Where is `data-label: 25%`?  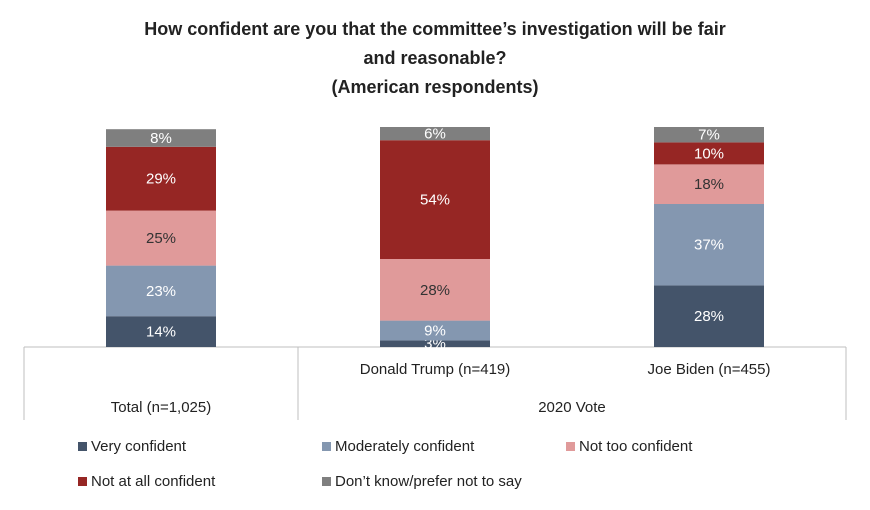
data-label: 25% is located at coordinates (161, 238).